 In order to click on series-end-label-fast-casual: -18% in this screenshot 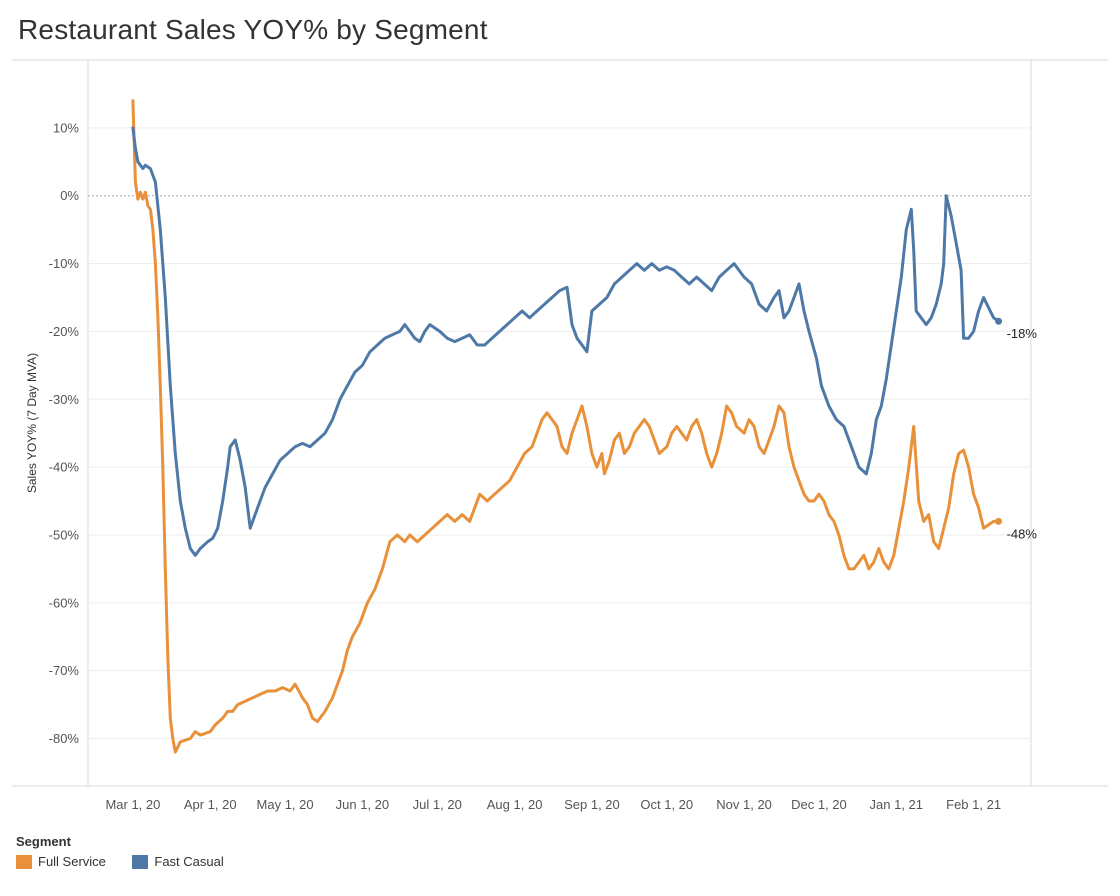, I will do `click(1022, 333)`.